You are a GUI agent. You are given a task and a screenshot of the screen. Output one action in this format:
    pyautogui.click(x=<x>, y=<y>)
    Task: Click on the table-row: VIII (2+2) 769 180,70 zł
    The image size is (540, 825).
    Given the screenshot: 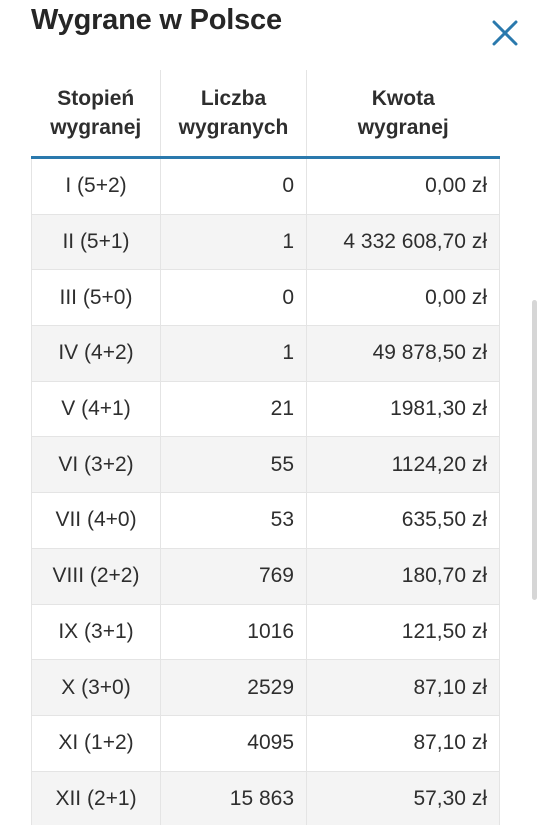 What is the action you would take?
    pyautogui.click(x=265, y=576)
    